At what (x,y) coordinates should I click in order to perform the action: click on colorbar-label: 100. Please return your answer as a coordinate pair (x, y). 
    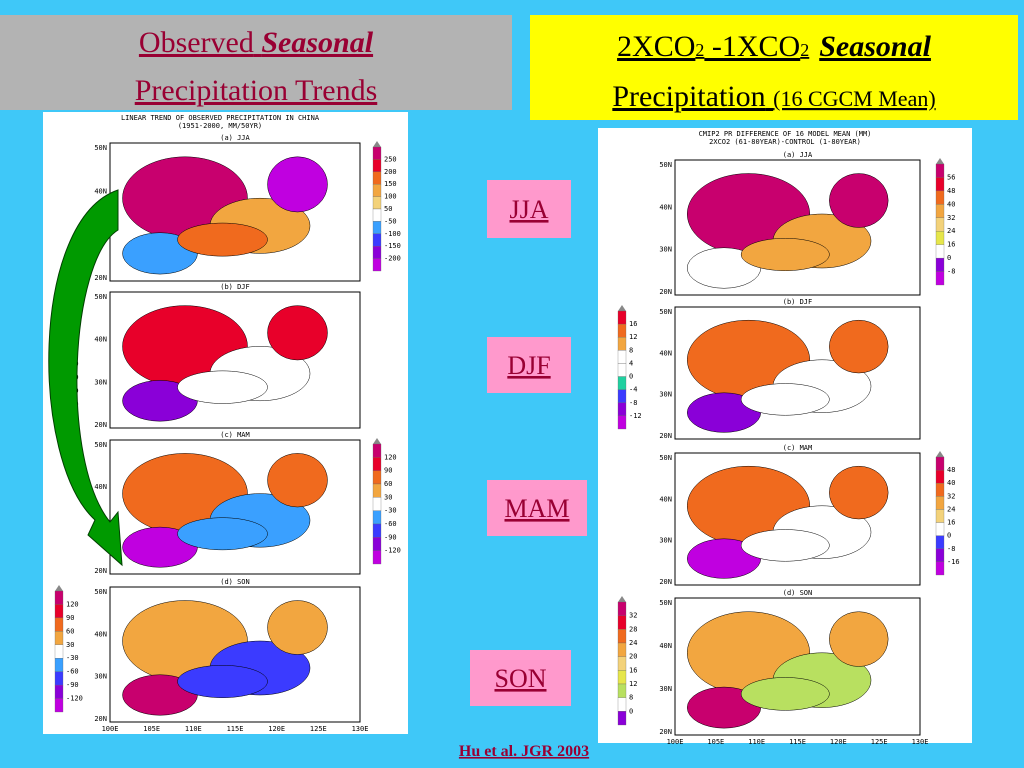
    Looking at the image, I should click on (390, 197).